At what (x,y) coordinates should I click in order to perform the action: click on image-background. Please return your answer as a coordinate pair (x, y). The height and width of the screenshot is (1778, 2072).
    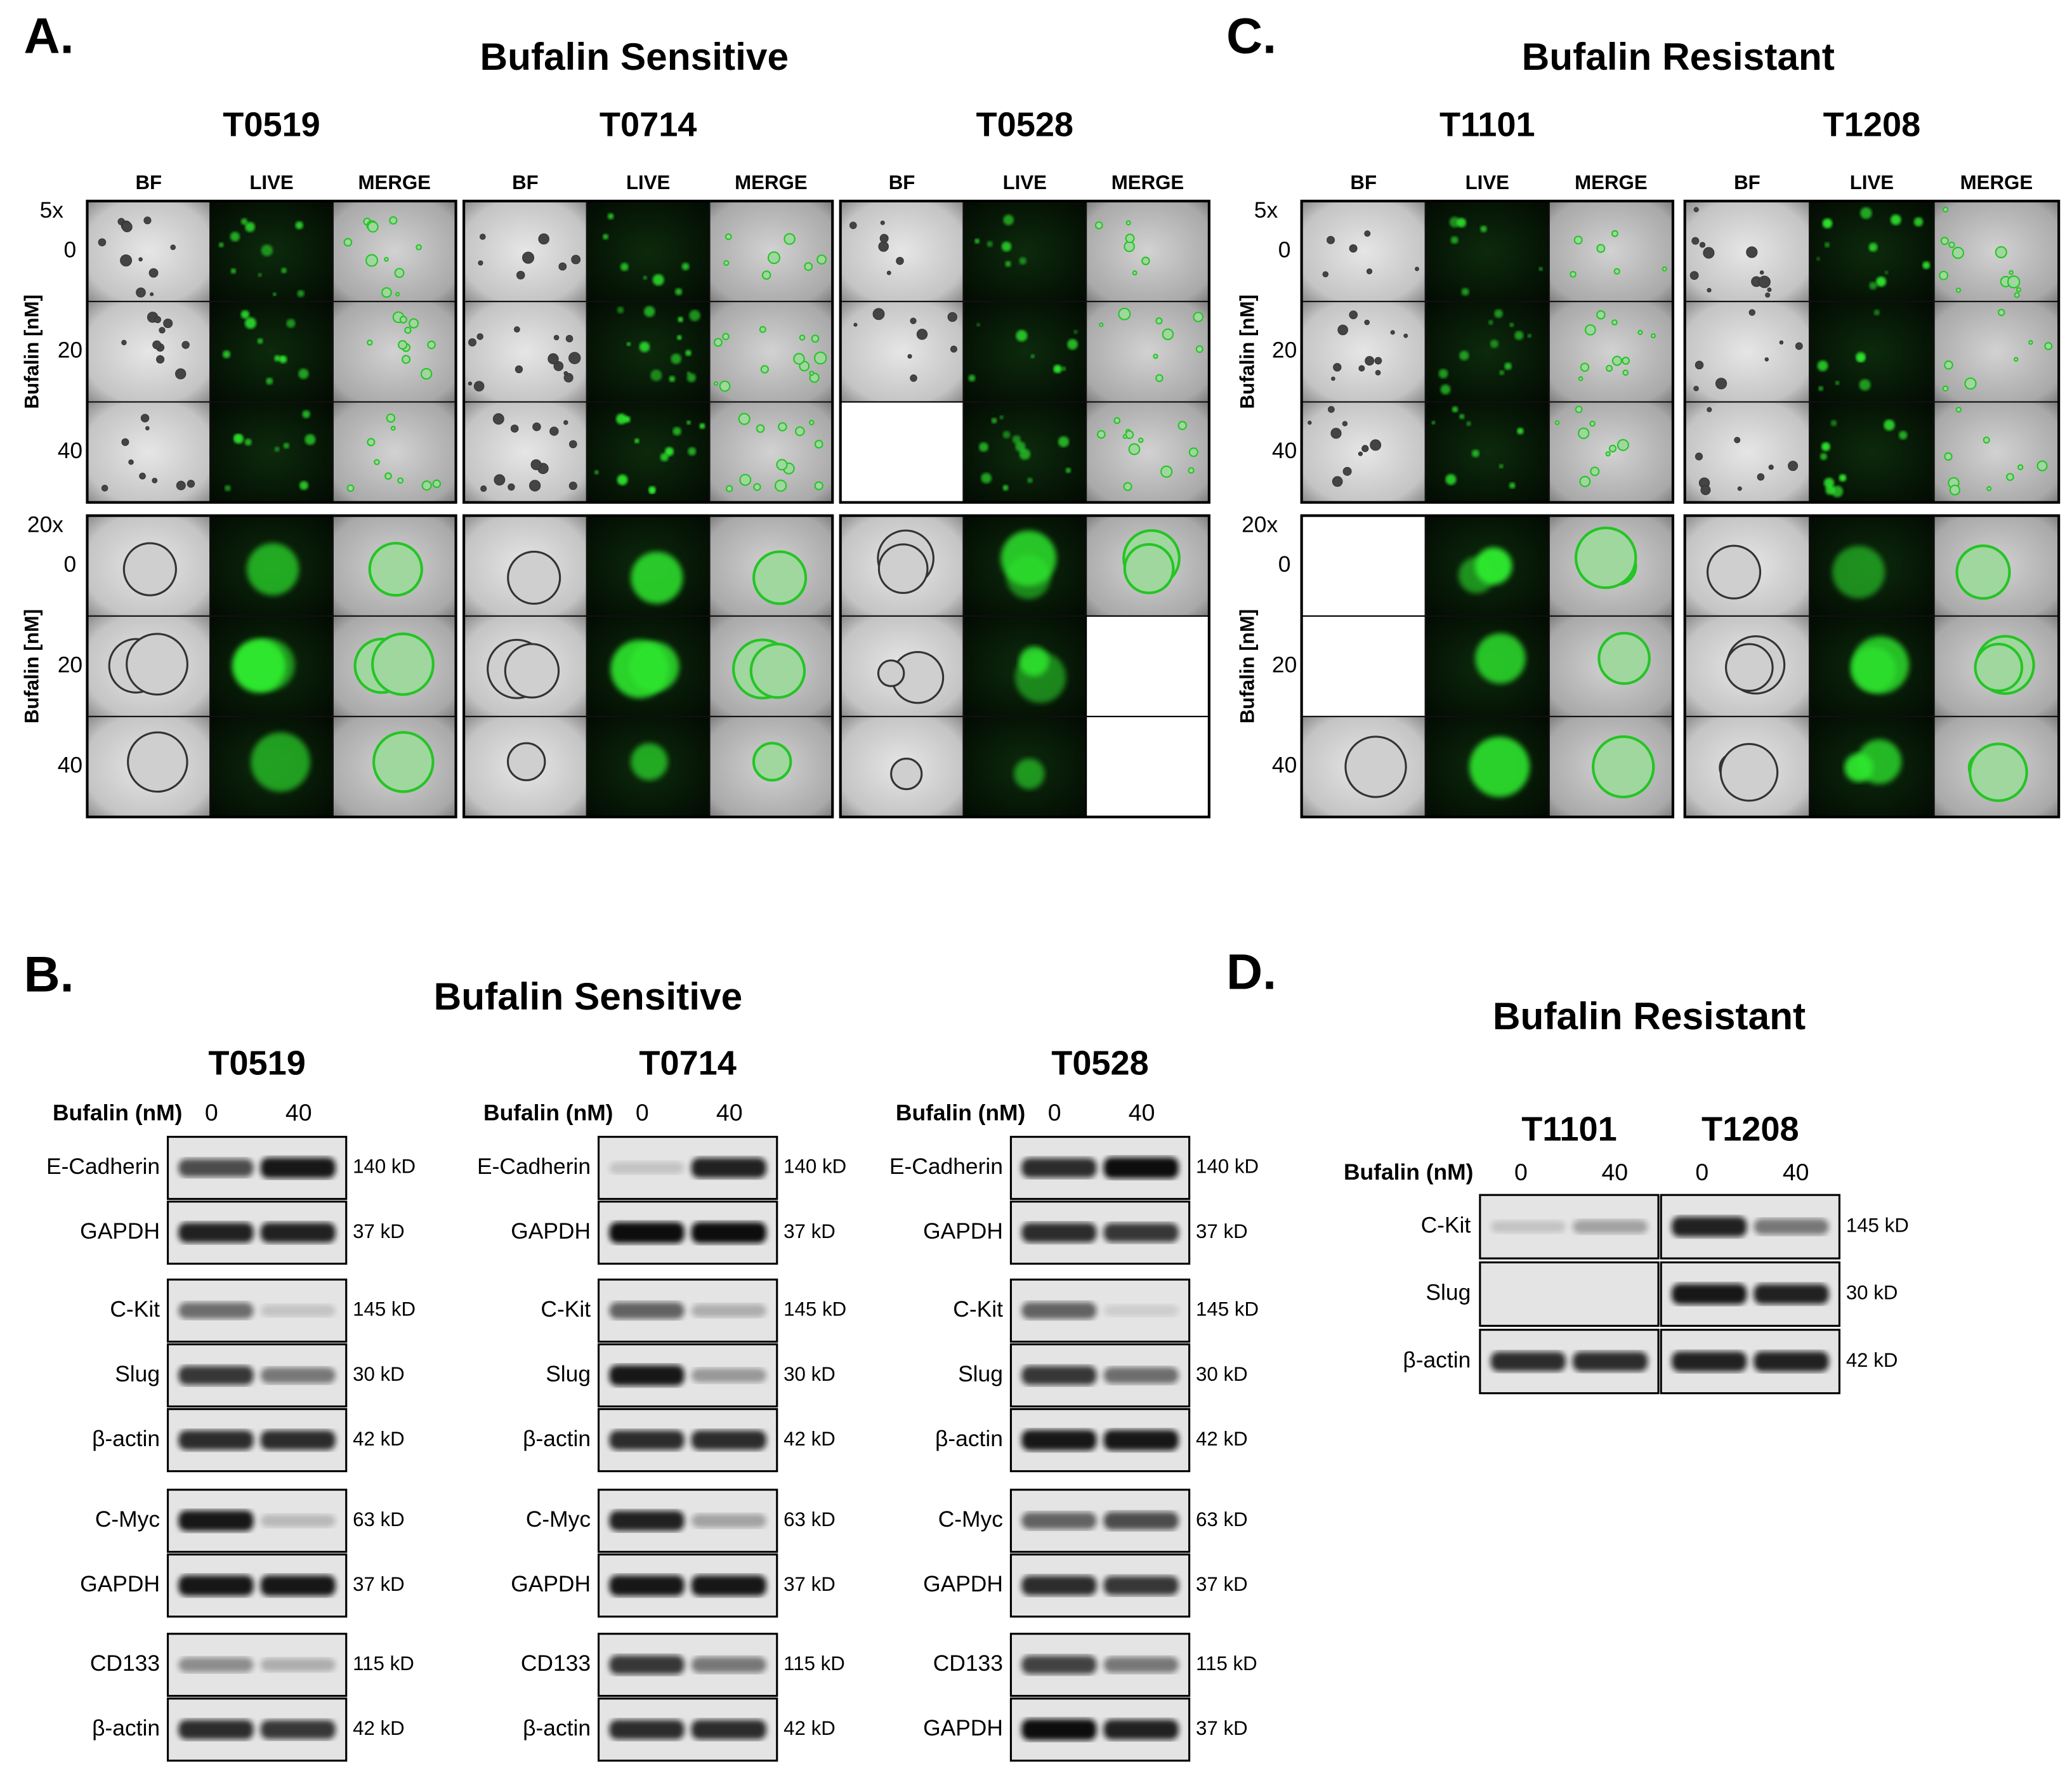
    Looking at the image, I should click on (648, 252).